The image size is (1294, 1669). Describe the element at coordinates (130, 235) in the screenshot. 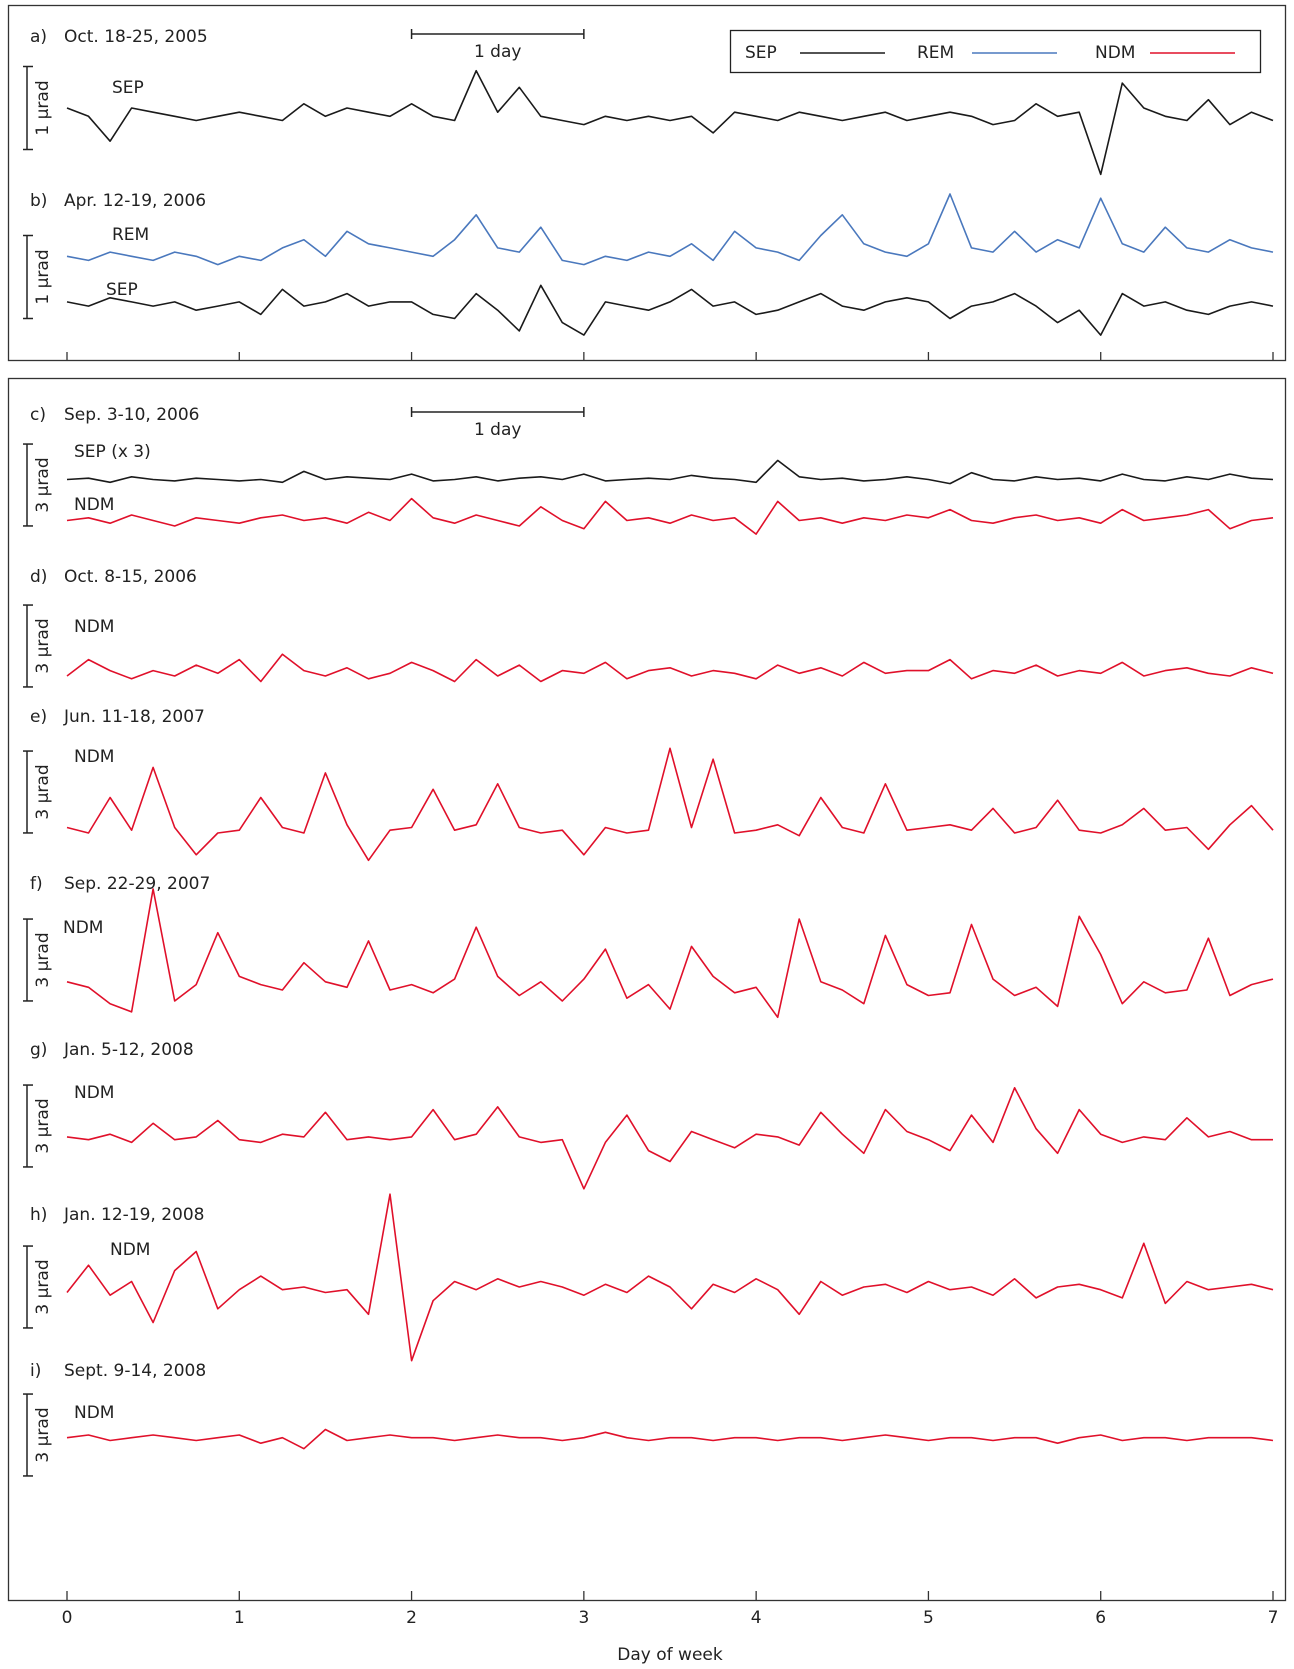

I see `series-label: REM` at that location.